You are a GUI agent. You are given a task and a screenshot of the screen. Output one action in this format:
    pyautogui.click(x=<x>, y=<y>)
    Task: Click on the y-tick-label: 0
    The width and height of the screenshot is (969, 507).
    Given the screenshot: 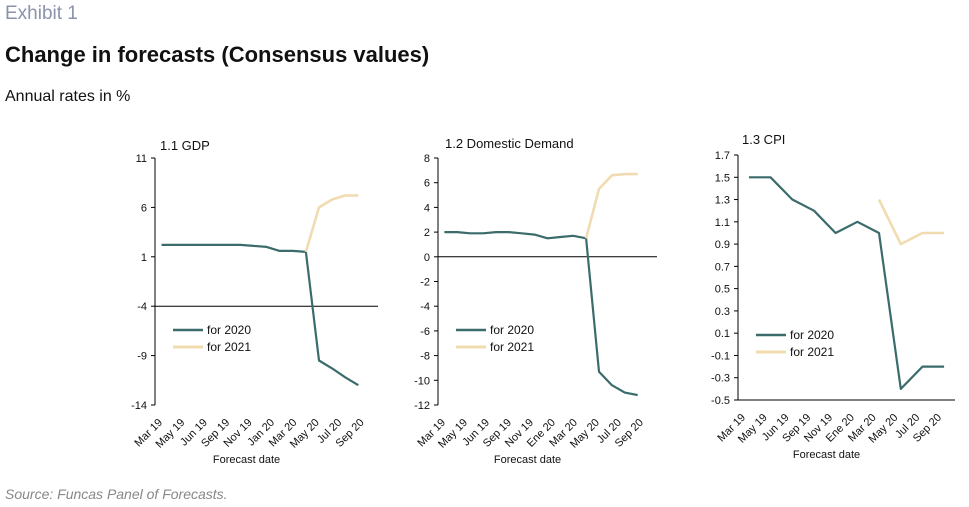 What is the action you would take?
    pyautogui.click(x=427, y=258)
    